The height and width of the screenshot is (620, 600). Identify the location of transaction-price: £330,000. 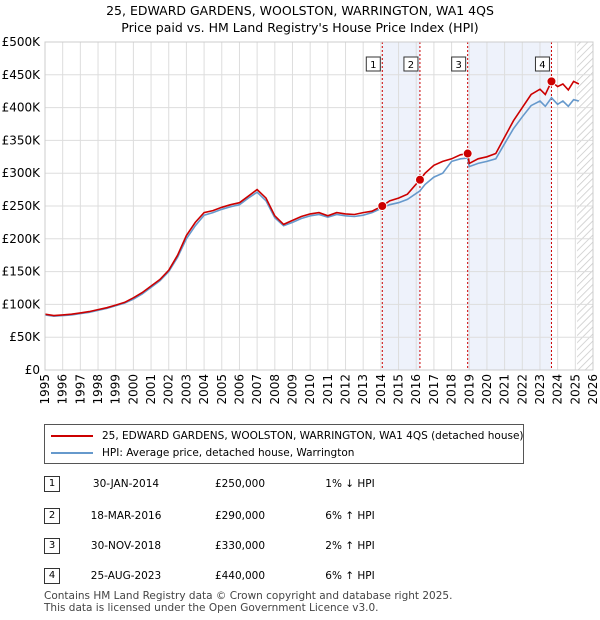
(240, 546).